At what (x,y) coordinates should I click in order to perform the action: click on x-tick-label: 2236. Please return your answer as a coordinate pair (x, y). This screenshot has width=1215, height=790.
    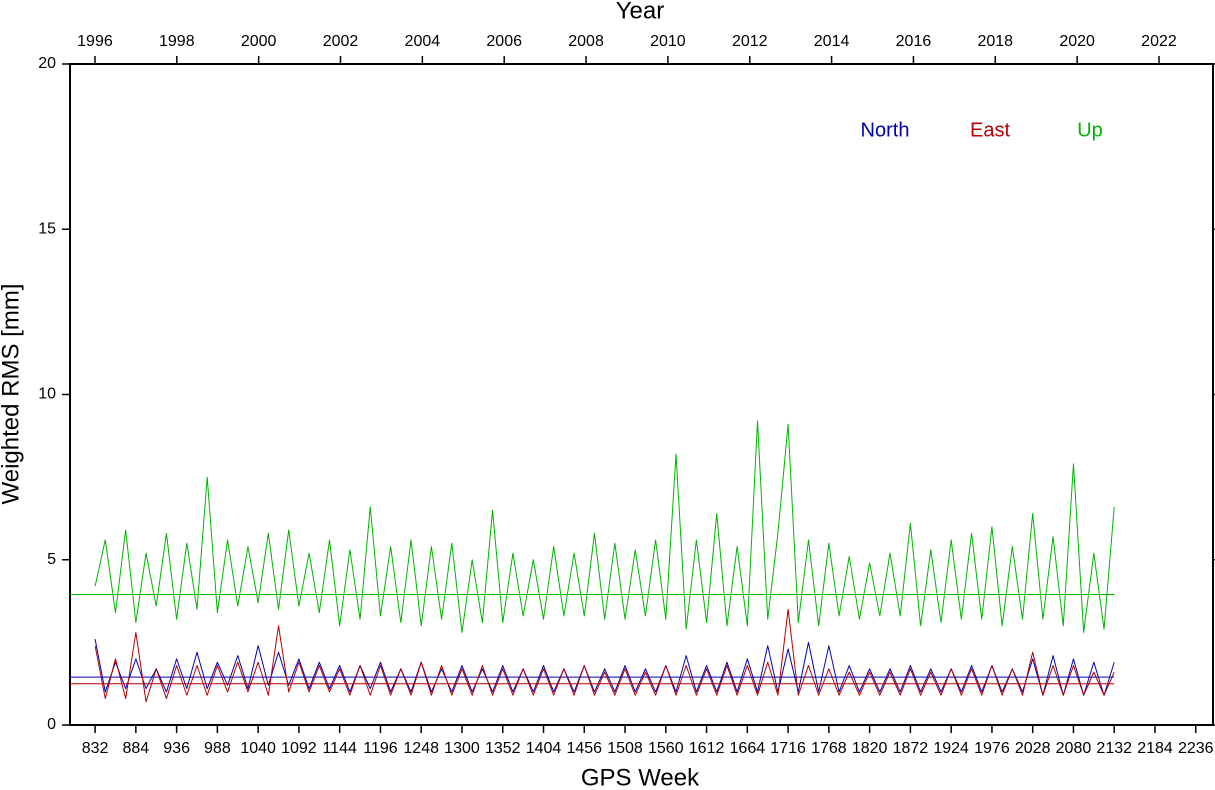
    Looking at the image, I should click on (1196, 748).